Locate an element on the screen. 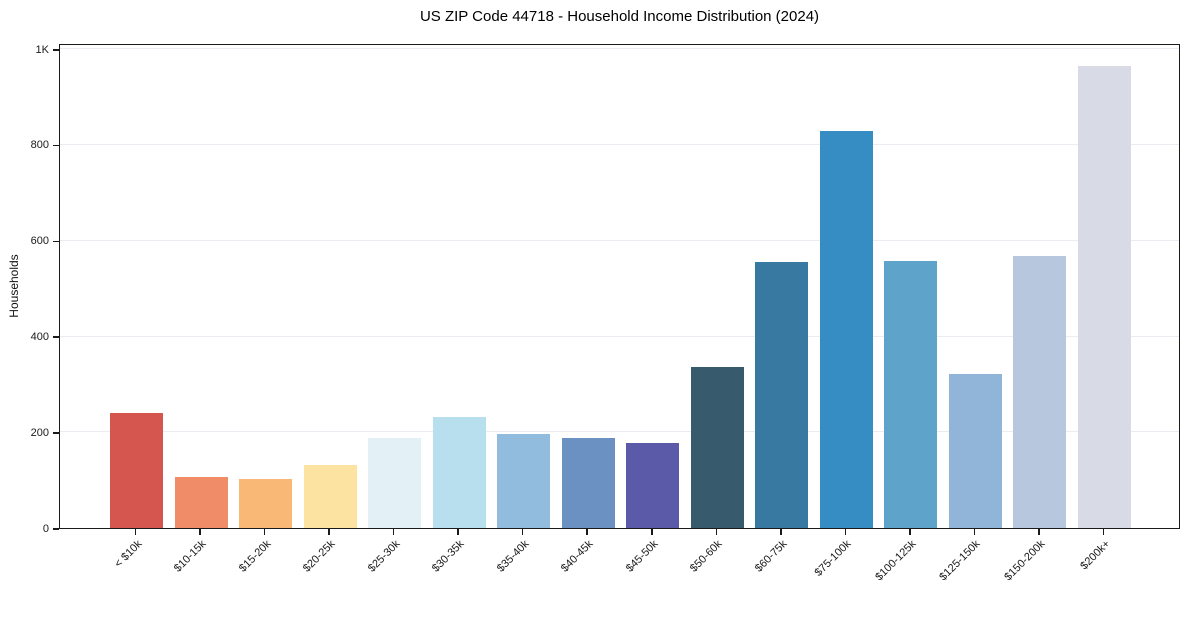 The image size is (1189, 624). y-axis-label: Households is located at coordinates (14, 286).